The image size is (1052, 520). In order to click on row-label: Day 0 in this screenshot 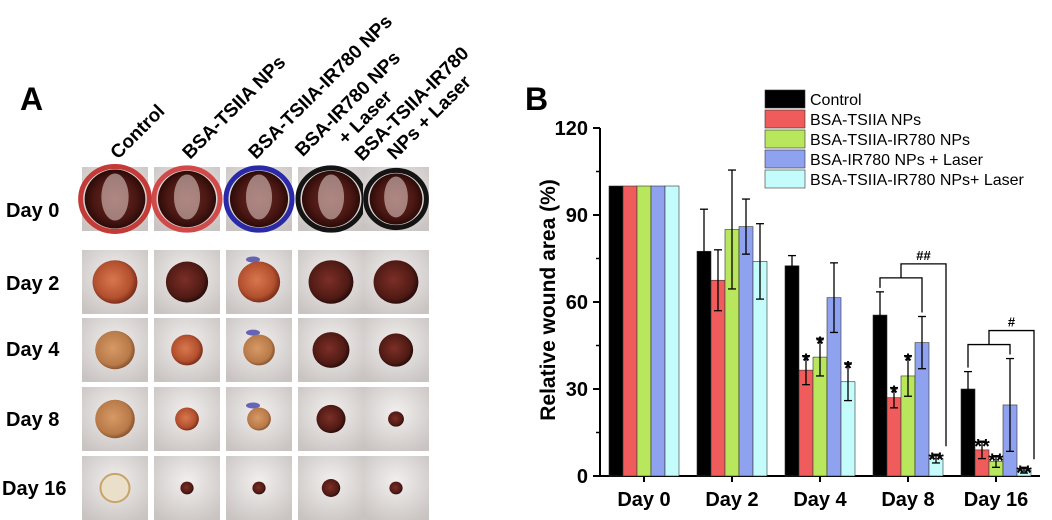, I will do `click(32, 211)`.